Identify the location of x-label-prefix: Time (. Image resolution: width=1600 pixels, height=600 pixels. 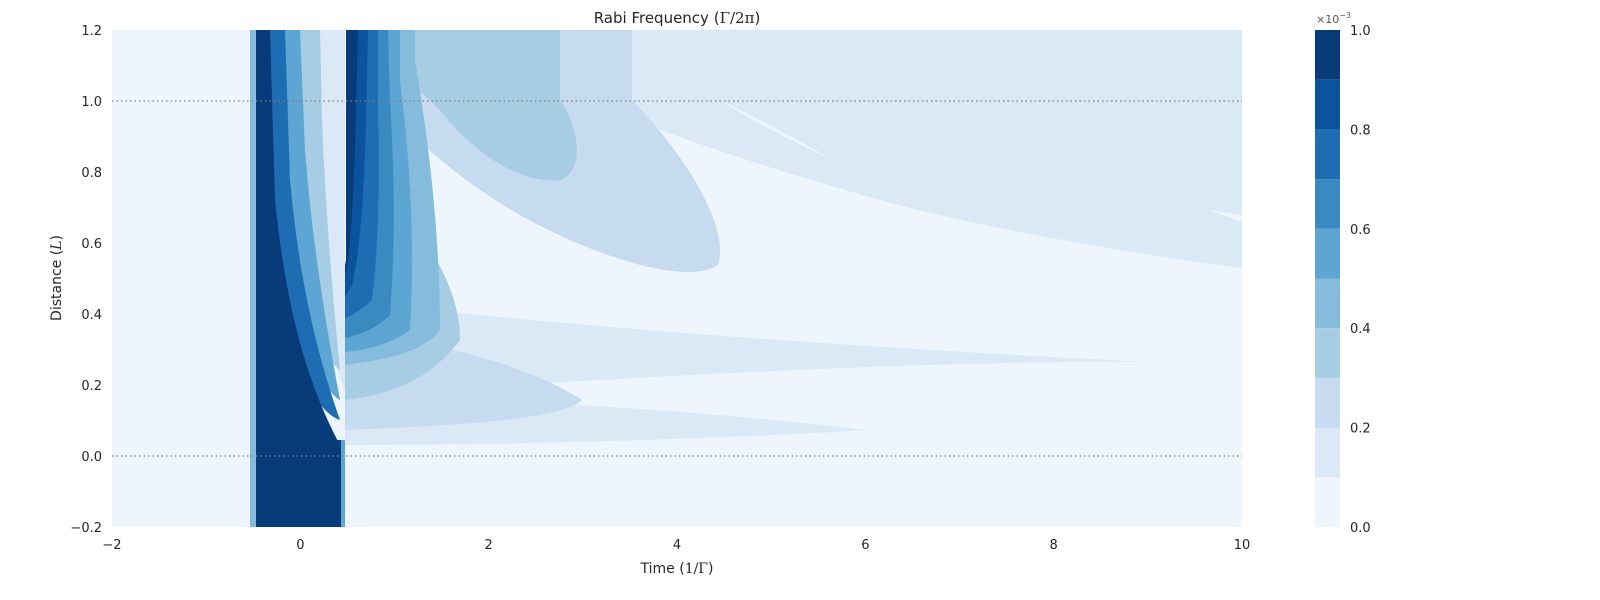
(662, 569).